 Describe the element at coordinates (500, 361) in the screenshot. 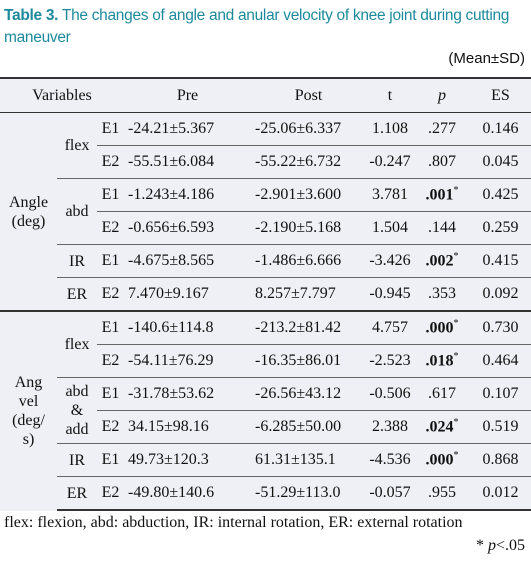

I see `value-cell: 0.464` at that location.